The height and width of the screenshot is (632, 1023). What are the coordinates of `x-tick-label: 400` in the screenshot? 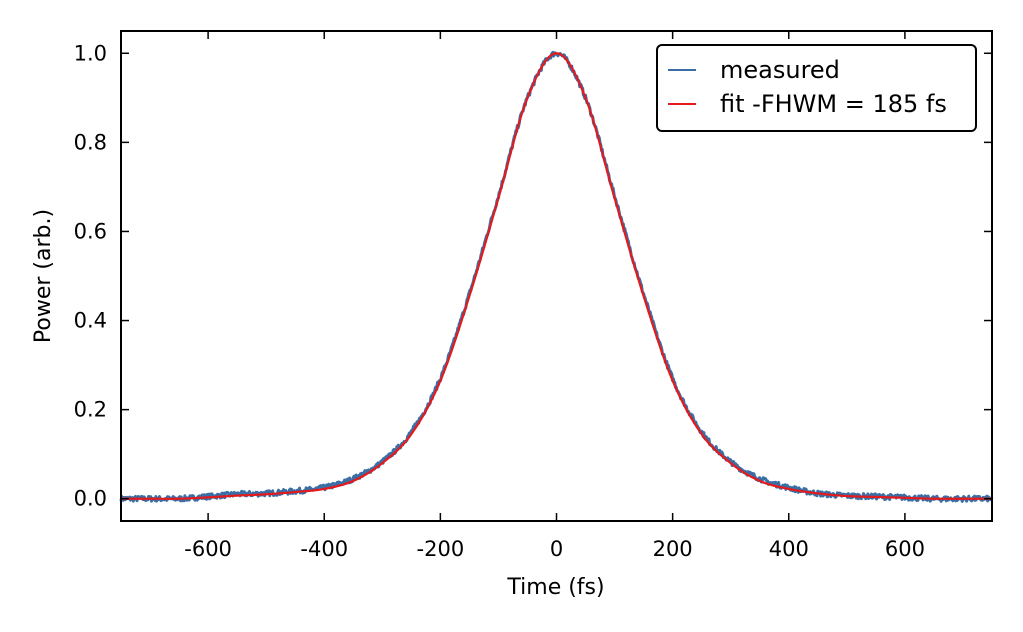 It's located at (789, 549).